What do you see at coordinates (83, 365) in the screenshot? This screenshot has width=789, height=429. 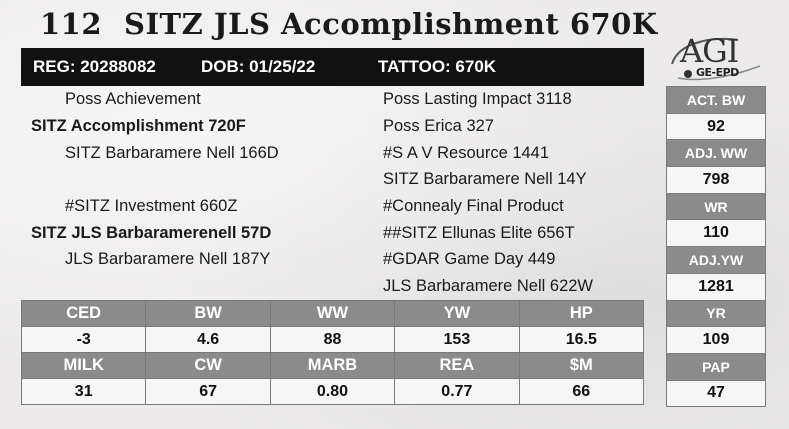 I see `epd-header-milk: MILK` at bounding box center [83, 365].